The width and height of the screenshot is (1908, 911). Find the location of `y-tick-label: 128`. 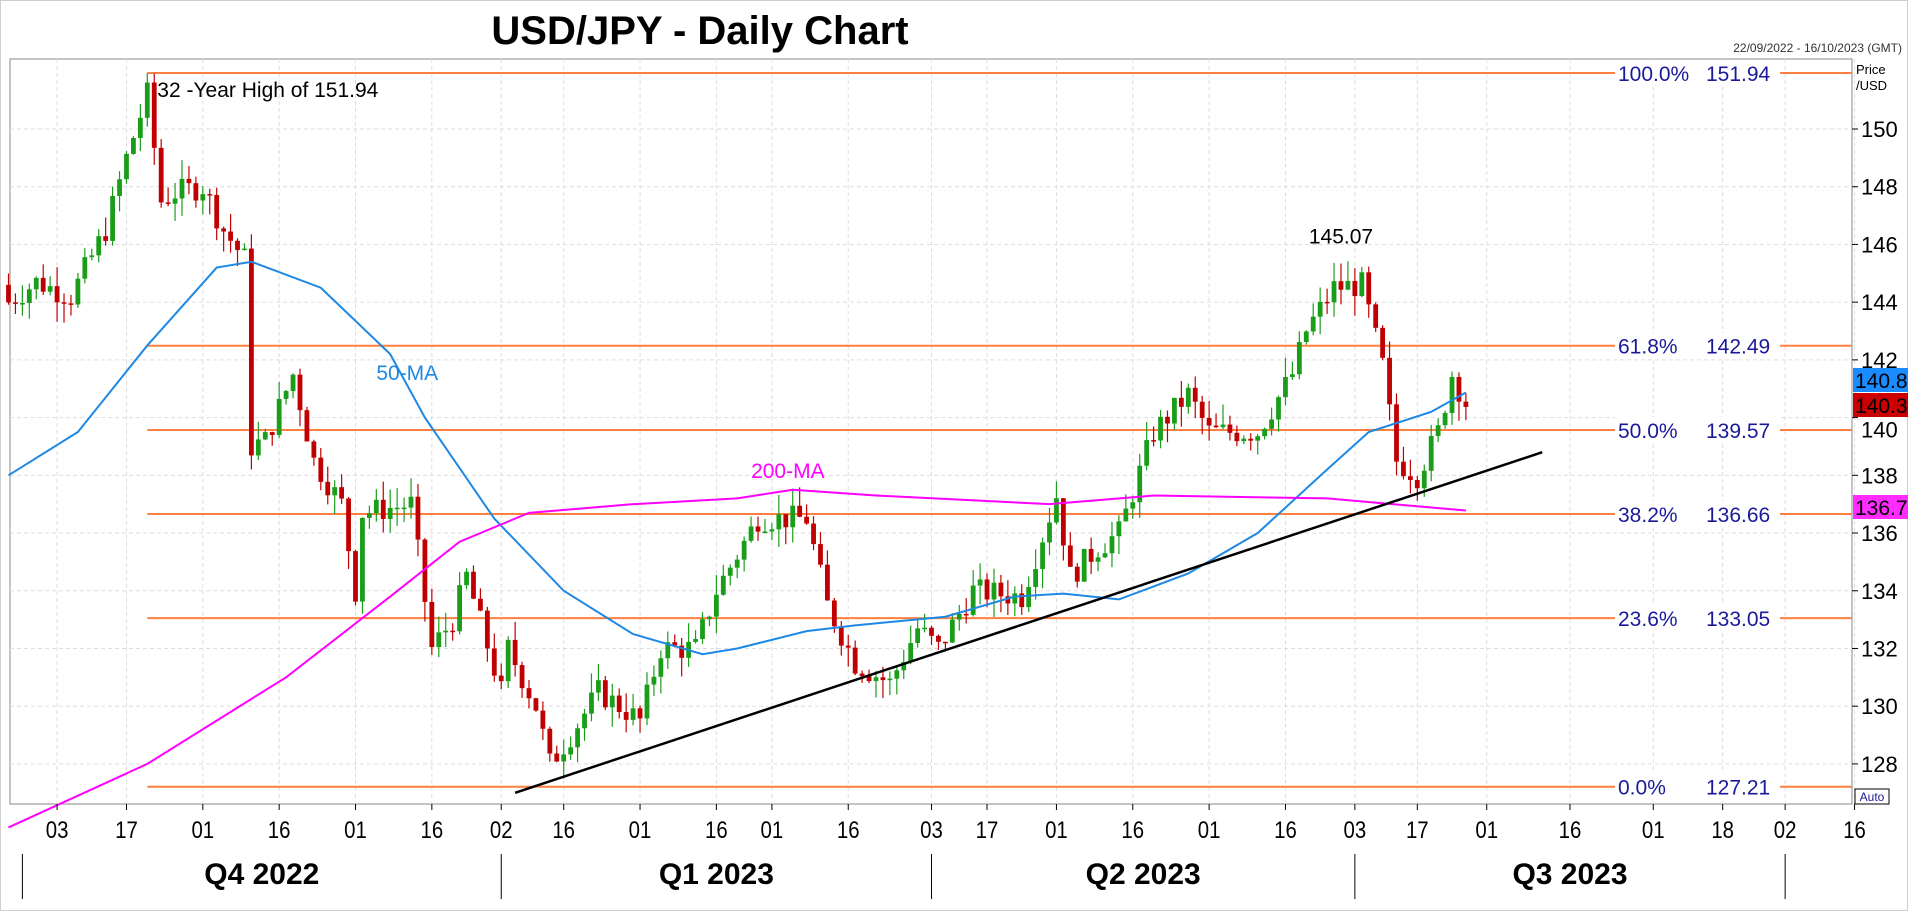

y-tick-label: 128 is located at coordinates (1879, 764).